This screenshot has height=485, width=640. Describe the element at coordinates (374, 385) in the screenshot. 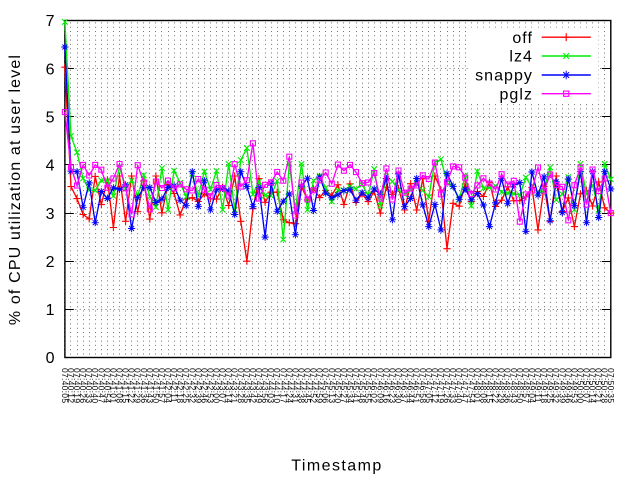

I see `svg-text: 07:46:02` at that location.